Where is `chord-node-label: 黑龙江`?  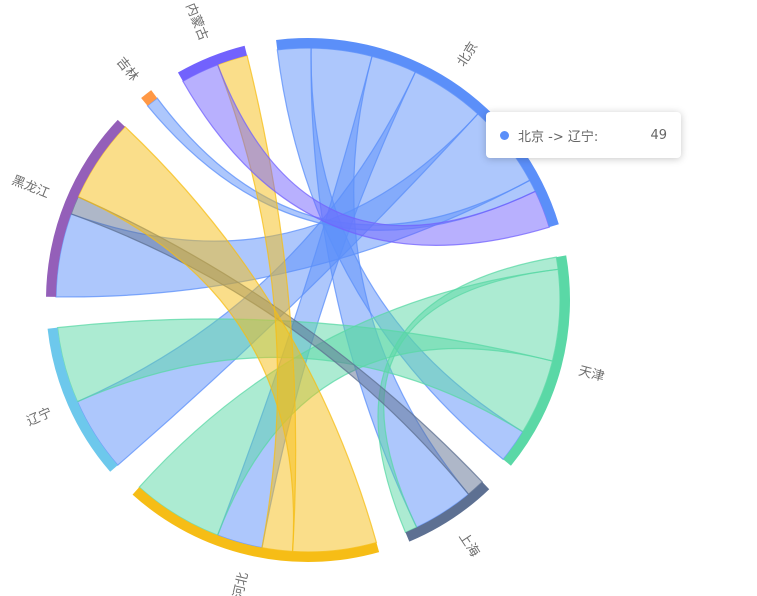
chord-node-label: 黑龙江 is located at coordinates (31, 187).